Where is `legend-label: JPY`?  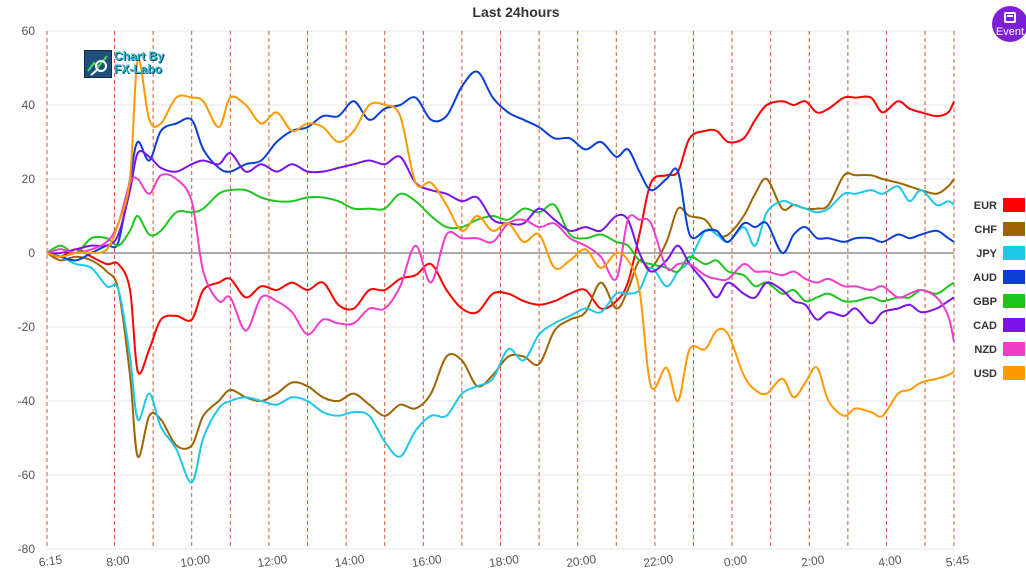 legend-label: JPY is located at coordinates (986, 254).